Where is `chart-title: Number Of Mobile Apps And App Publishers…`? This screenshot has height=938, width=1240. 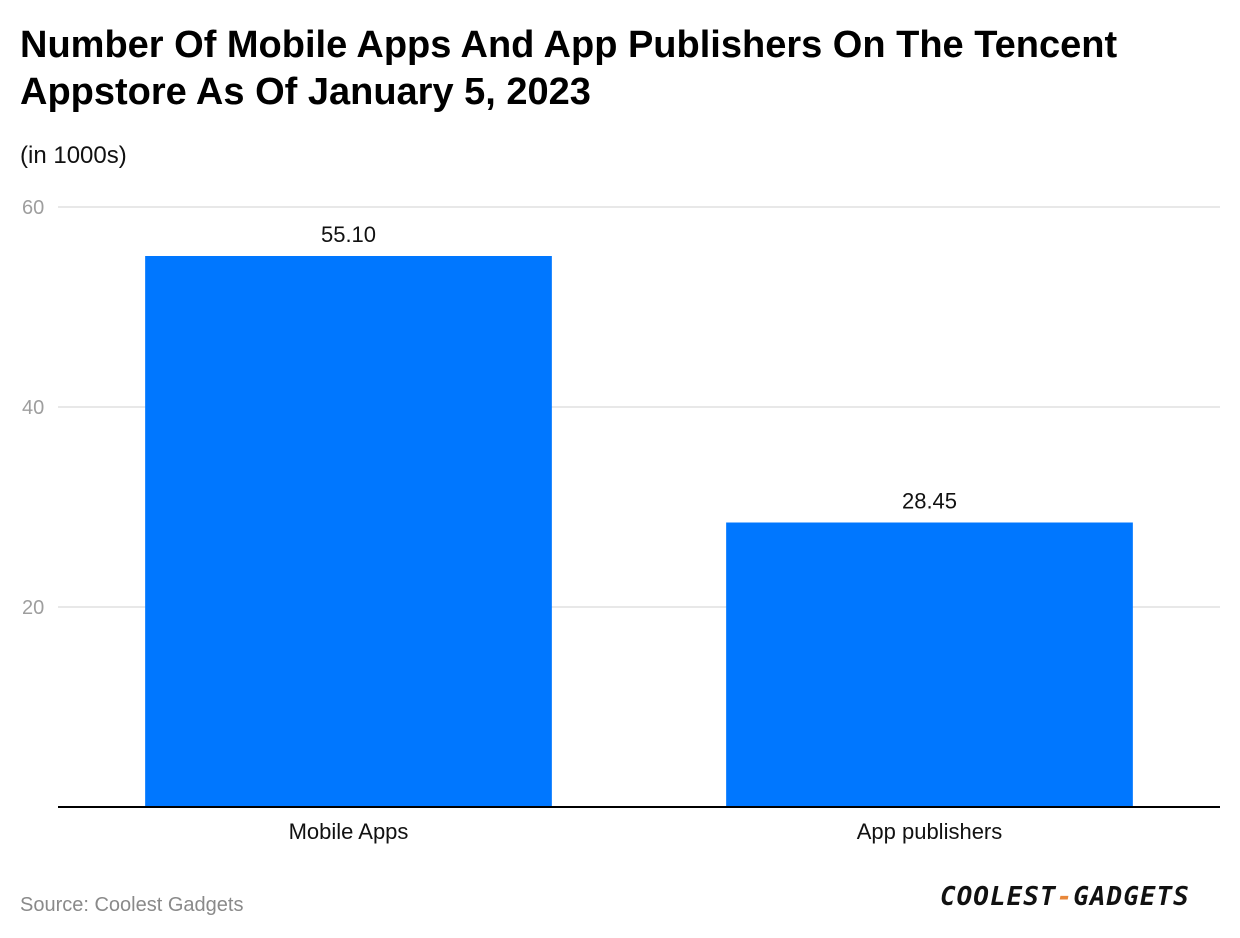
chart-title: Number Of Mobile Apps And App Publishers… is located at coordinates (569, 68).